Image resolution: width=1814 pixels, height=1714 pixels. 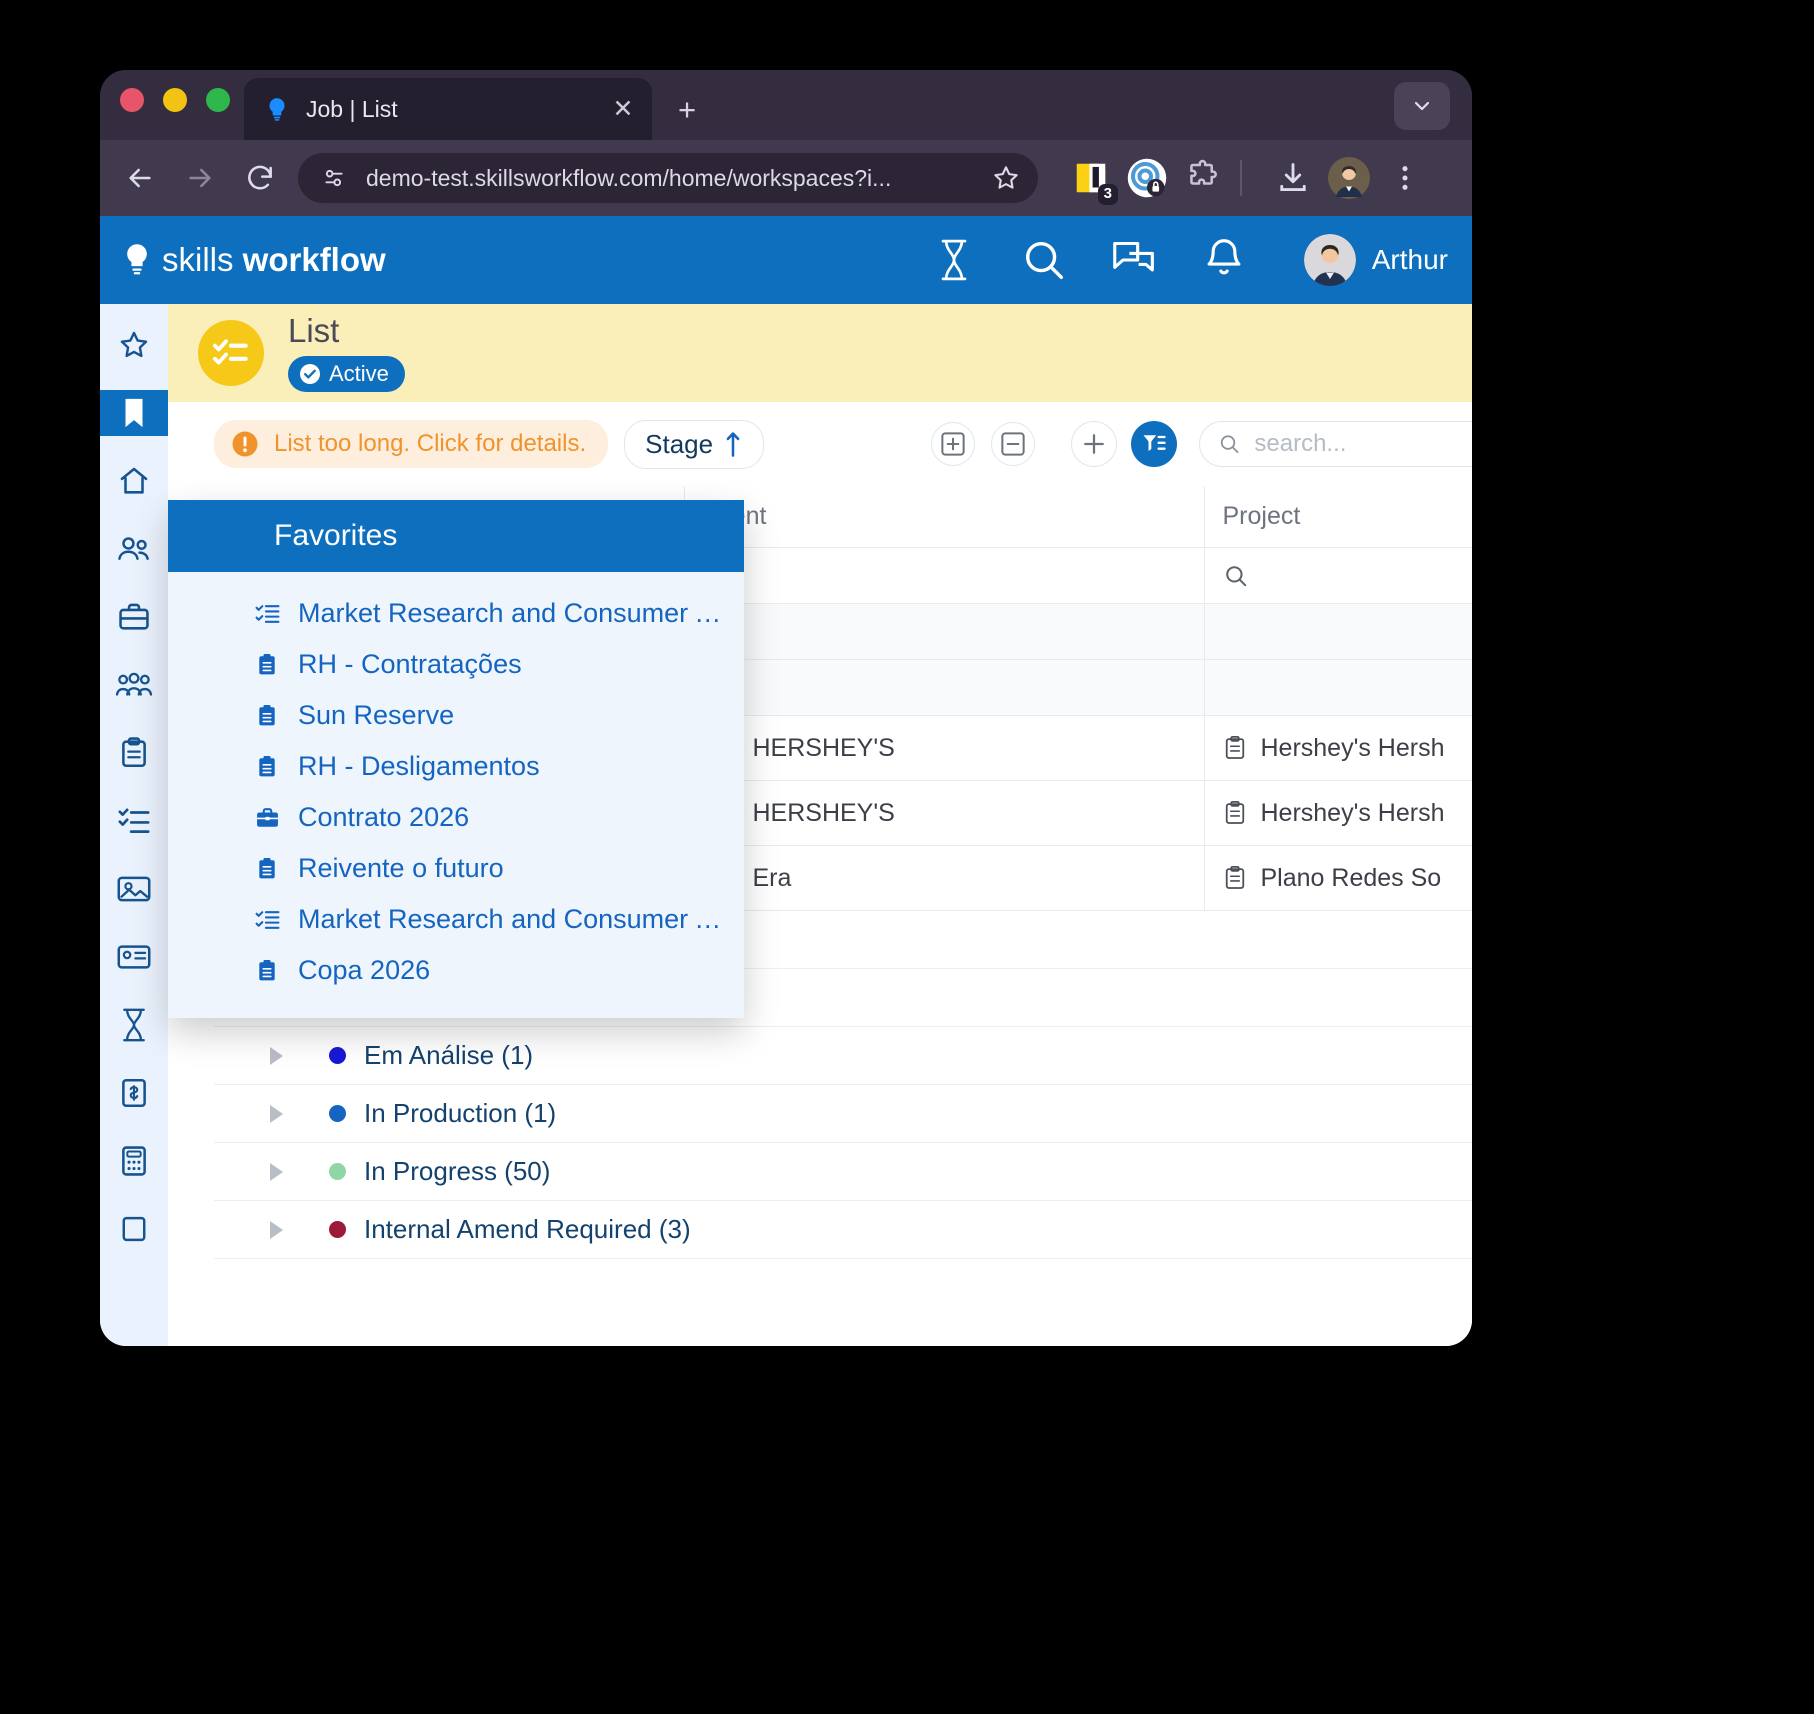 What do you see at coordinates (944, 748) in the screenshot?
I see `cell-client: HERSHEY'S HERSHEY'S` at bounding box center [944, 748].